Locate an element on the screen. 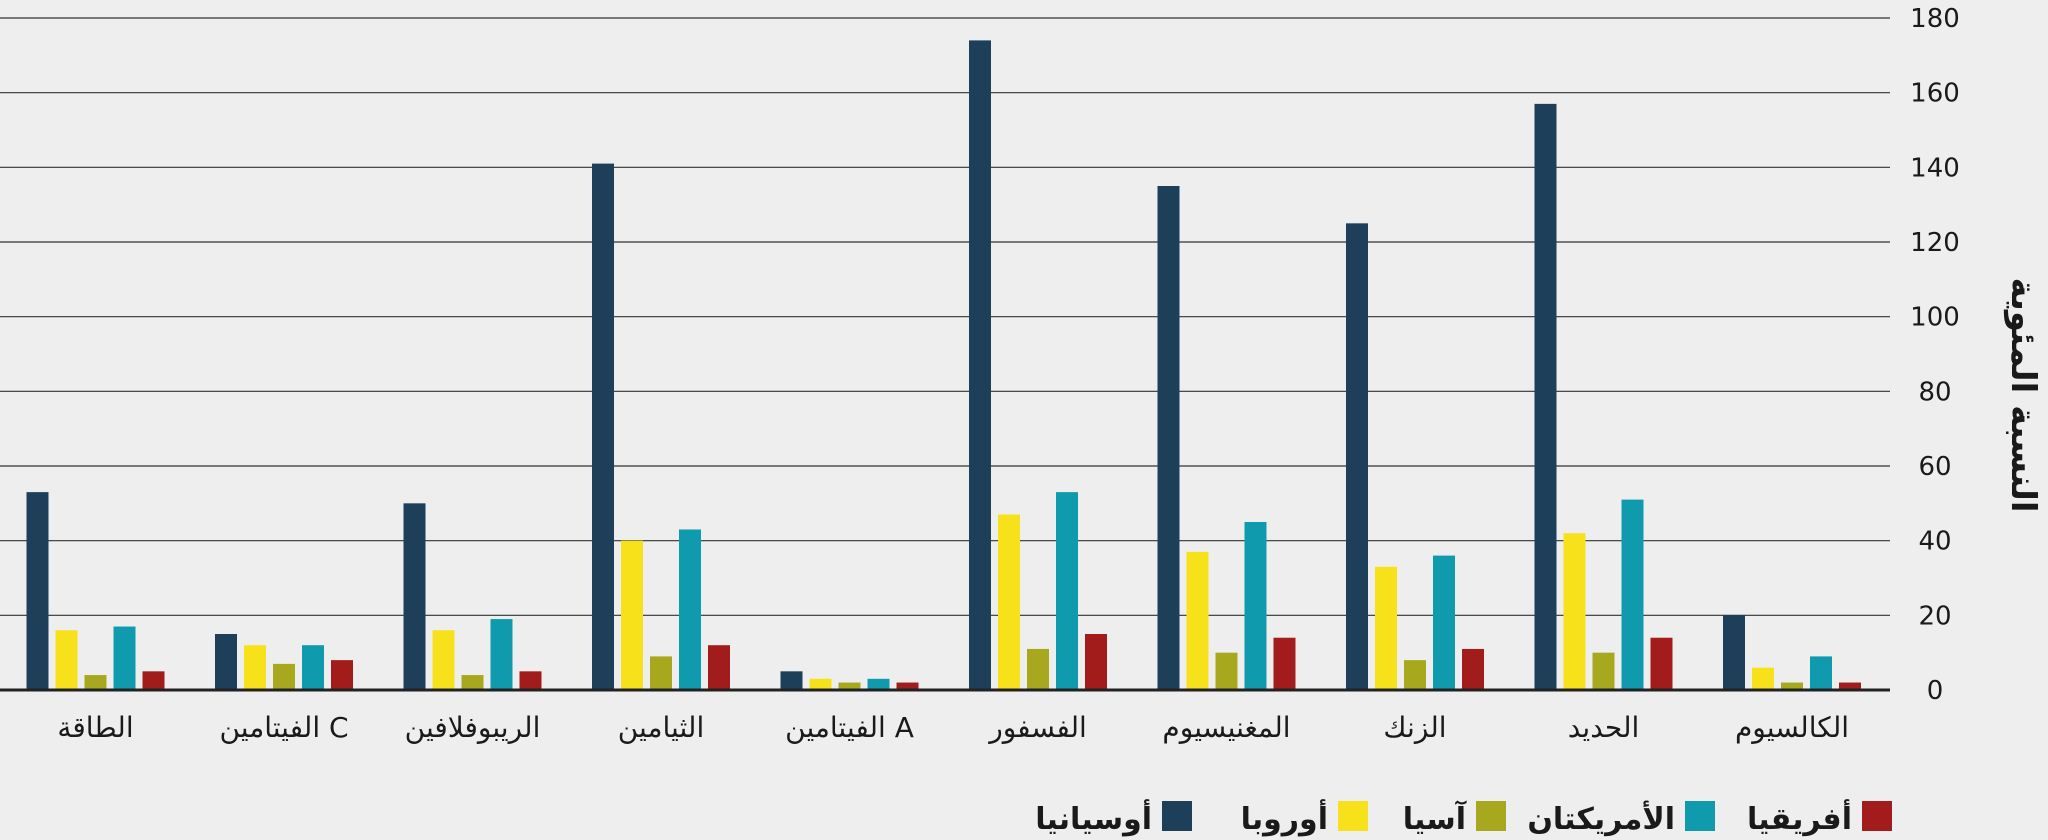 Image resolution: width=2048 pixels, height=840 pixels. y-tick-label: 160 is located at coordinates (1935, 94).